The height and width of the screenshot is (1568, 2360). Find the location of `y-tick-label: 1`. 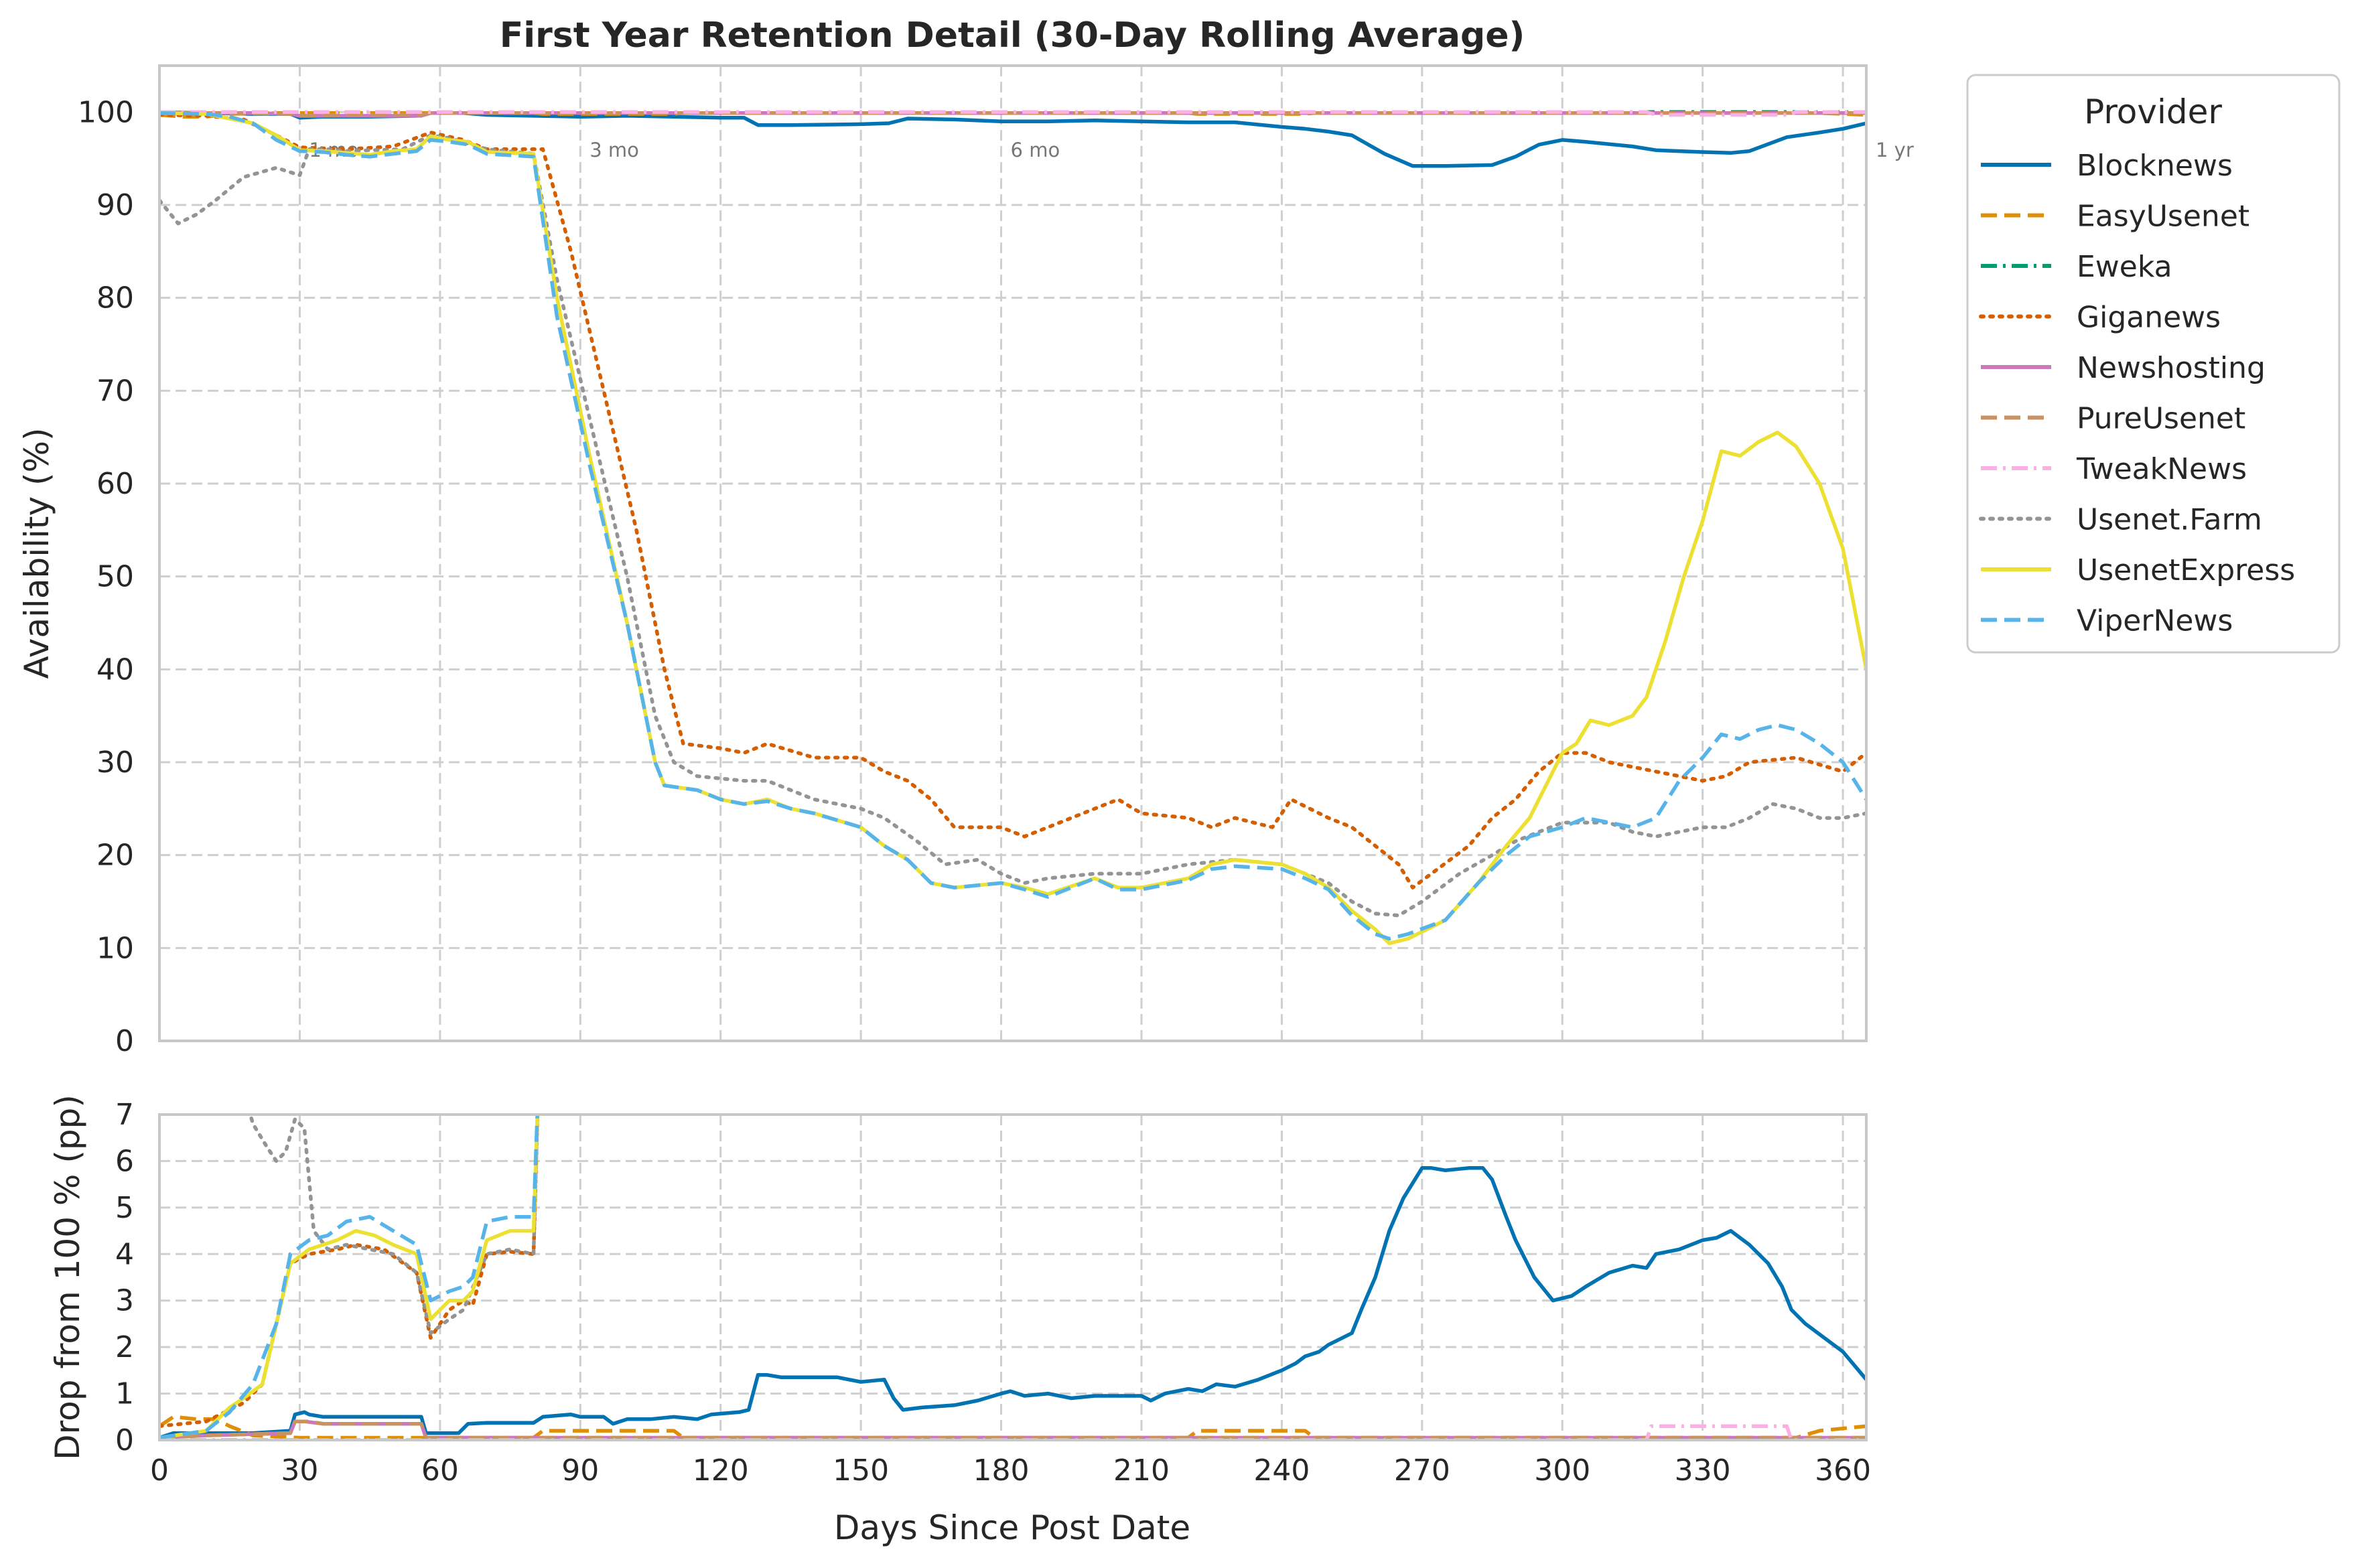

y-tick-label: 1 is located at coordinates (124, 1394).